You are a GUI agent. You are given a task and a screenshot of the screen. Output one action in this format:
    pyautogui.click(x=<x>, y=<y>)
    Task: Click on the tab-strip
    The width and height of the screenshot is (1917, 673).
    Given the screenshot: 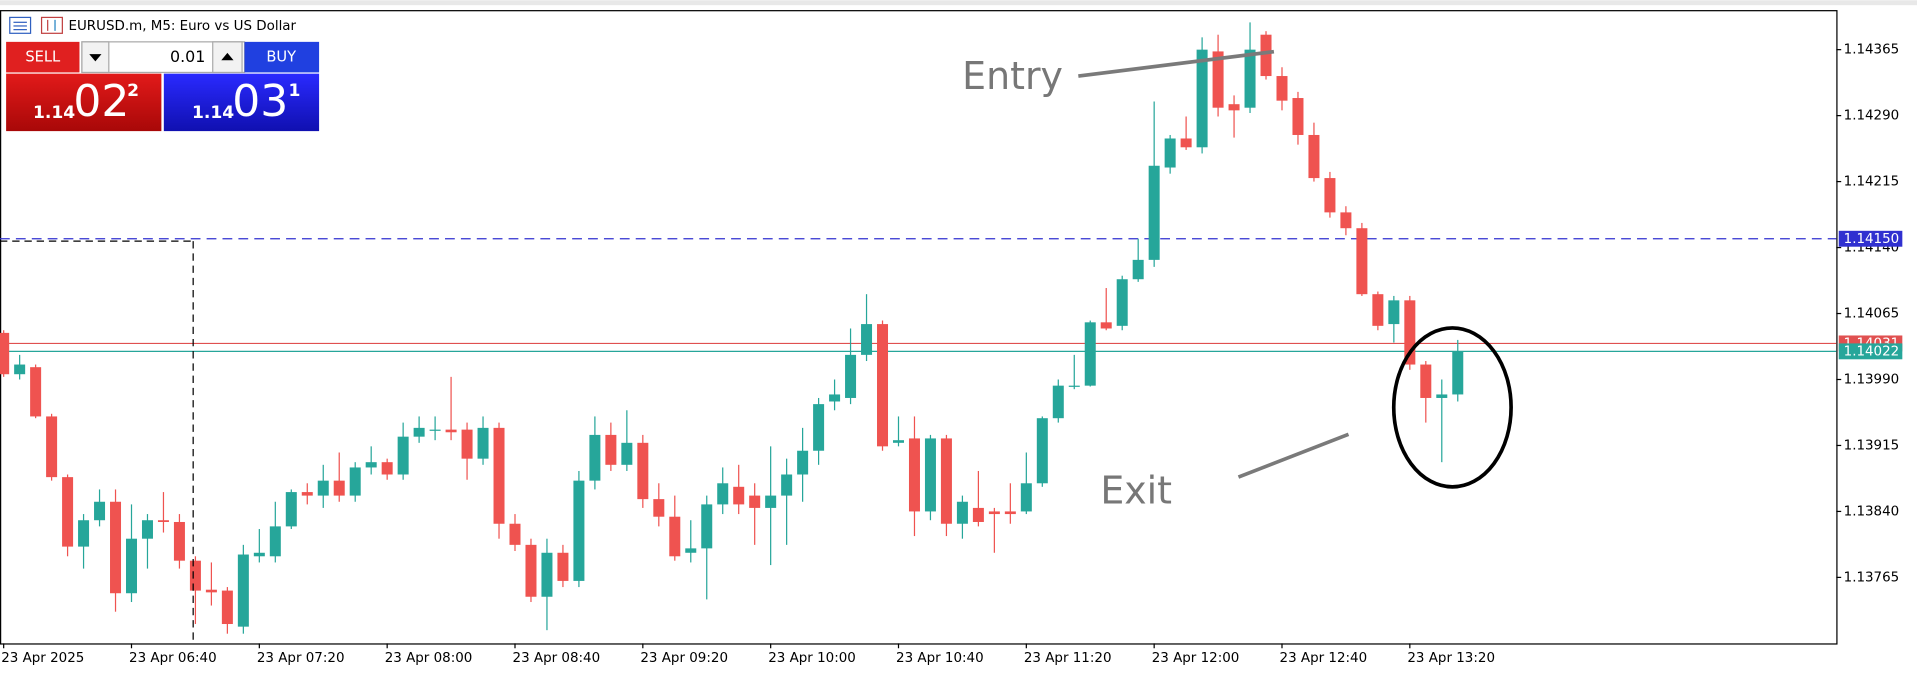 What is the action you would take?
    pyautogui.click(x=958, y=3)
    